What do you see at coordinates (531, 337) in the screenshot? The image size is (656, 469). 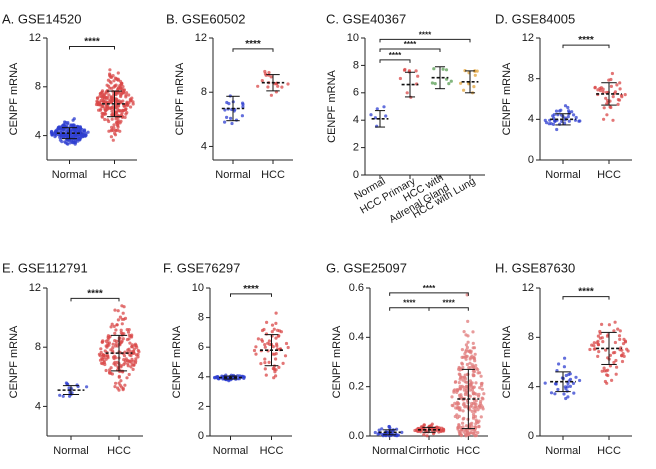 I see `y-tick-label: 8` at bounding box center [531, 337].